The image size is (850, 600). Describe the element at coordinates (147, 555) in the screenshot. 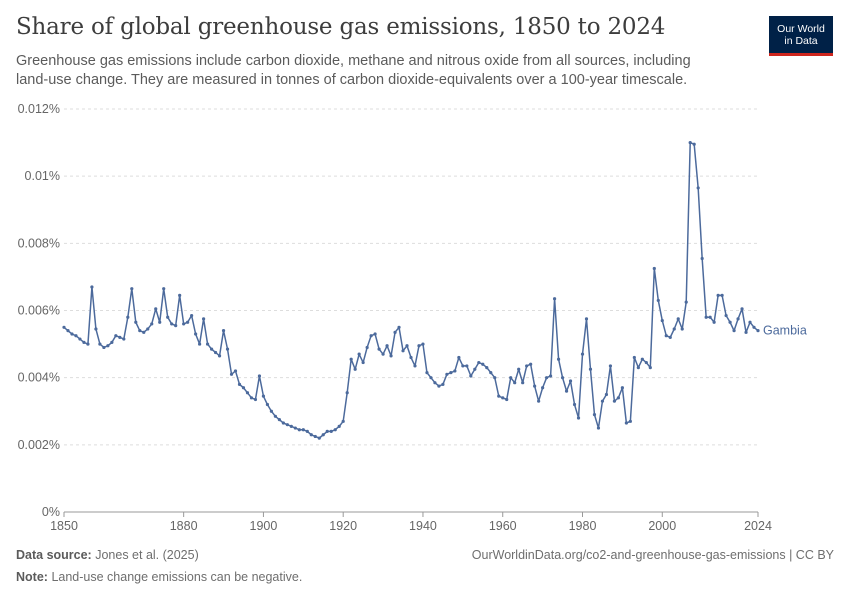

I see `data-source-link: Jones et al. (2025)` at that location.